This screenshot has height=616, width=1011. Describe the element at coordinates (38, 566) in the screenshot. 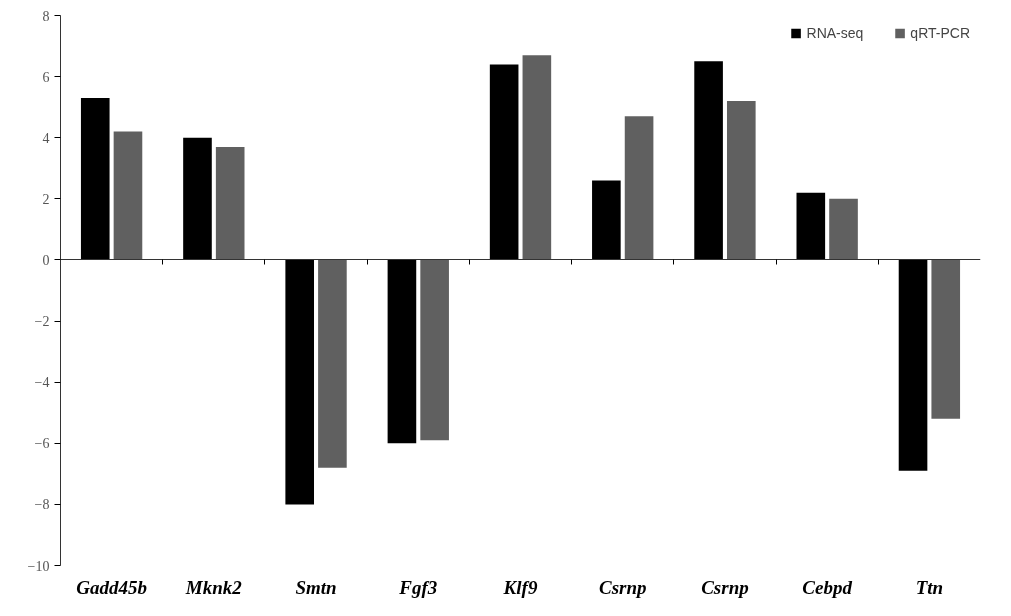

I see `y-tick-label: −10` at that location.